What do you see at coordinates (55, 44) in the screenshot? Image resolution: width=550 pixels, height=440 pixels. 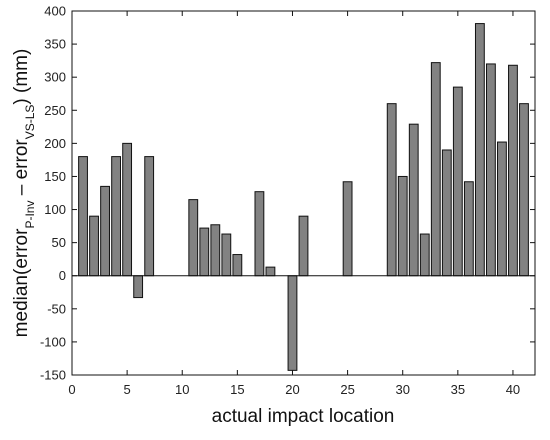 I see `y-tick-label: 350` at bounding box center [55, 44].